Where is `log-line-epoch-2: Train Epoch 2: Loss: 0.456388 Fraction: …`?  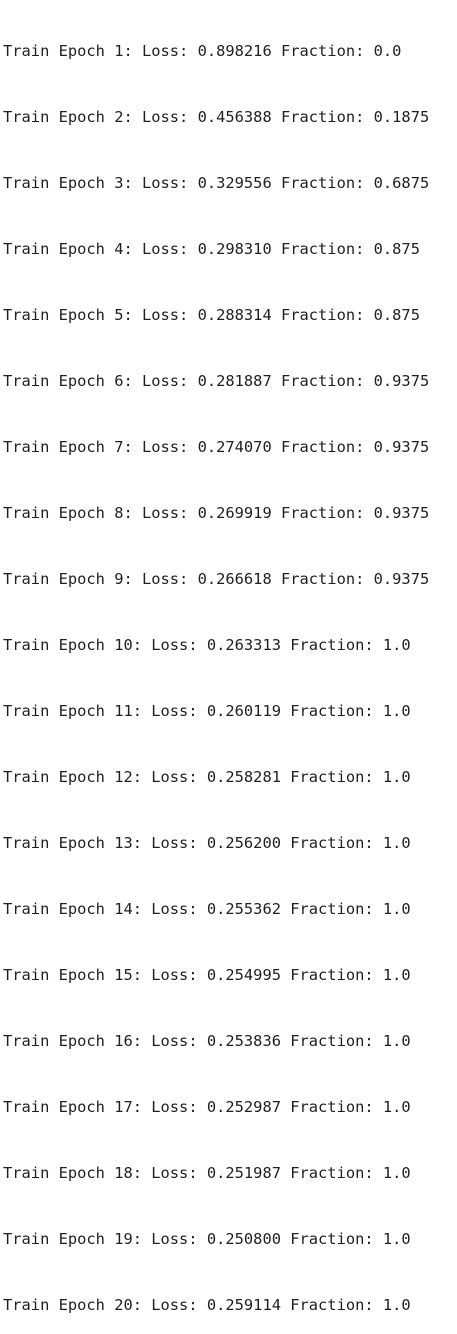 log-line-epoch-2: Train Epoch 2: Loss: 0.456388 Fraction: … is located at coordinates (216, 117).